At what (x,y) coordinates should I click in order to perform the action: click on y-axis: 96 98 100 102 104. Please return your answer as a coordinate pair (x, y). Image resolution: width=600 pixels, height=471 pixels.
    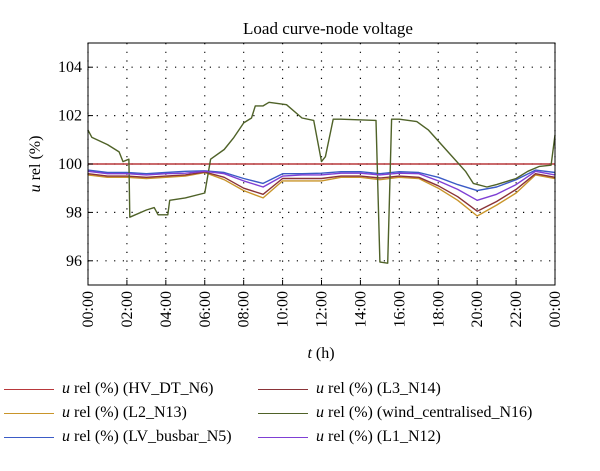
    Looking at the image, I should click on (75, 164).